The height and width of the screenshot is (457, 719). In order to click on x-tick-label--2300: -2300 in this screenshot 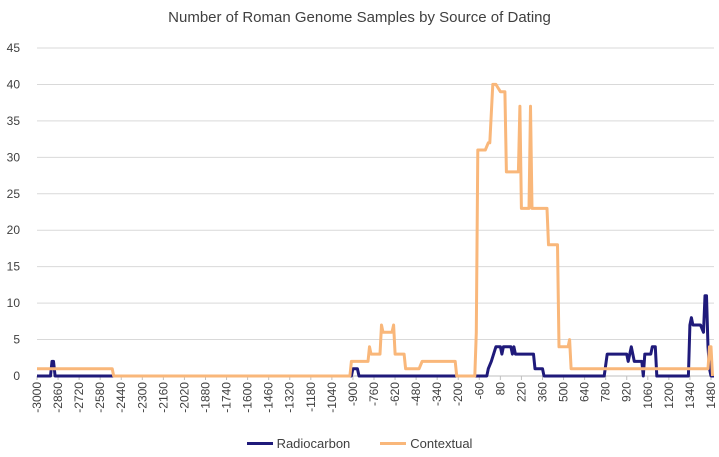, I will do `click(142, 397)`.